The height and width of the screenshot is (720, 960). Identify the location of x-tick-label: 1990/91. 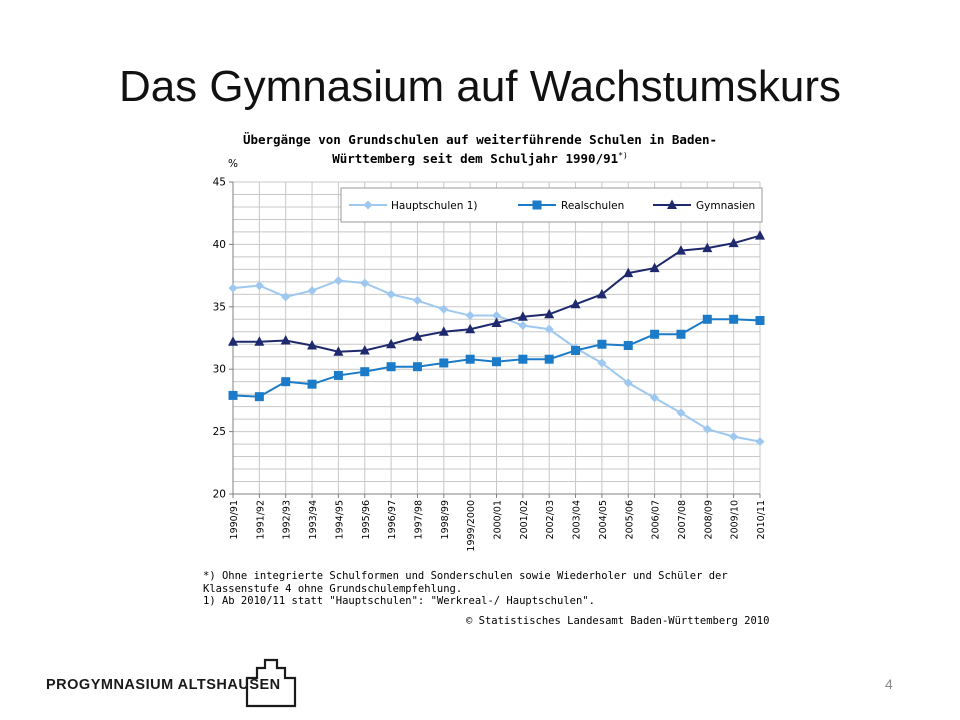
(234, 519).